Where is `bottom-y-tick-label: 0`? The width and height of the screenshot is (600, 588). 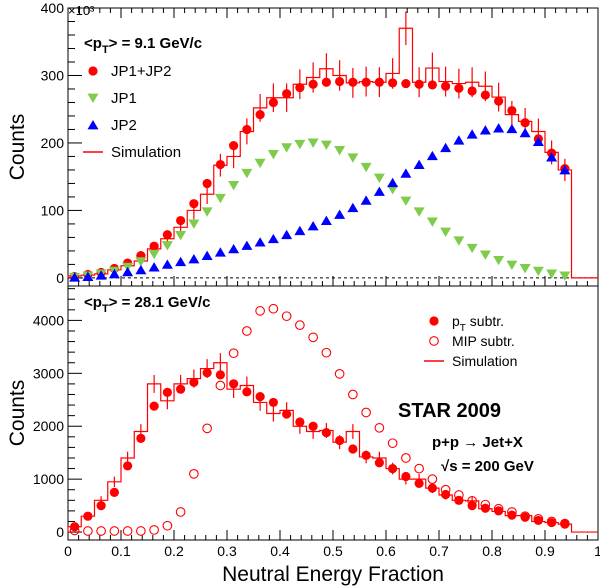
bottom-y-tick-label: 0 is located at coordinates (60, 532).